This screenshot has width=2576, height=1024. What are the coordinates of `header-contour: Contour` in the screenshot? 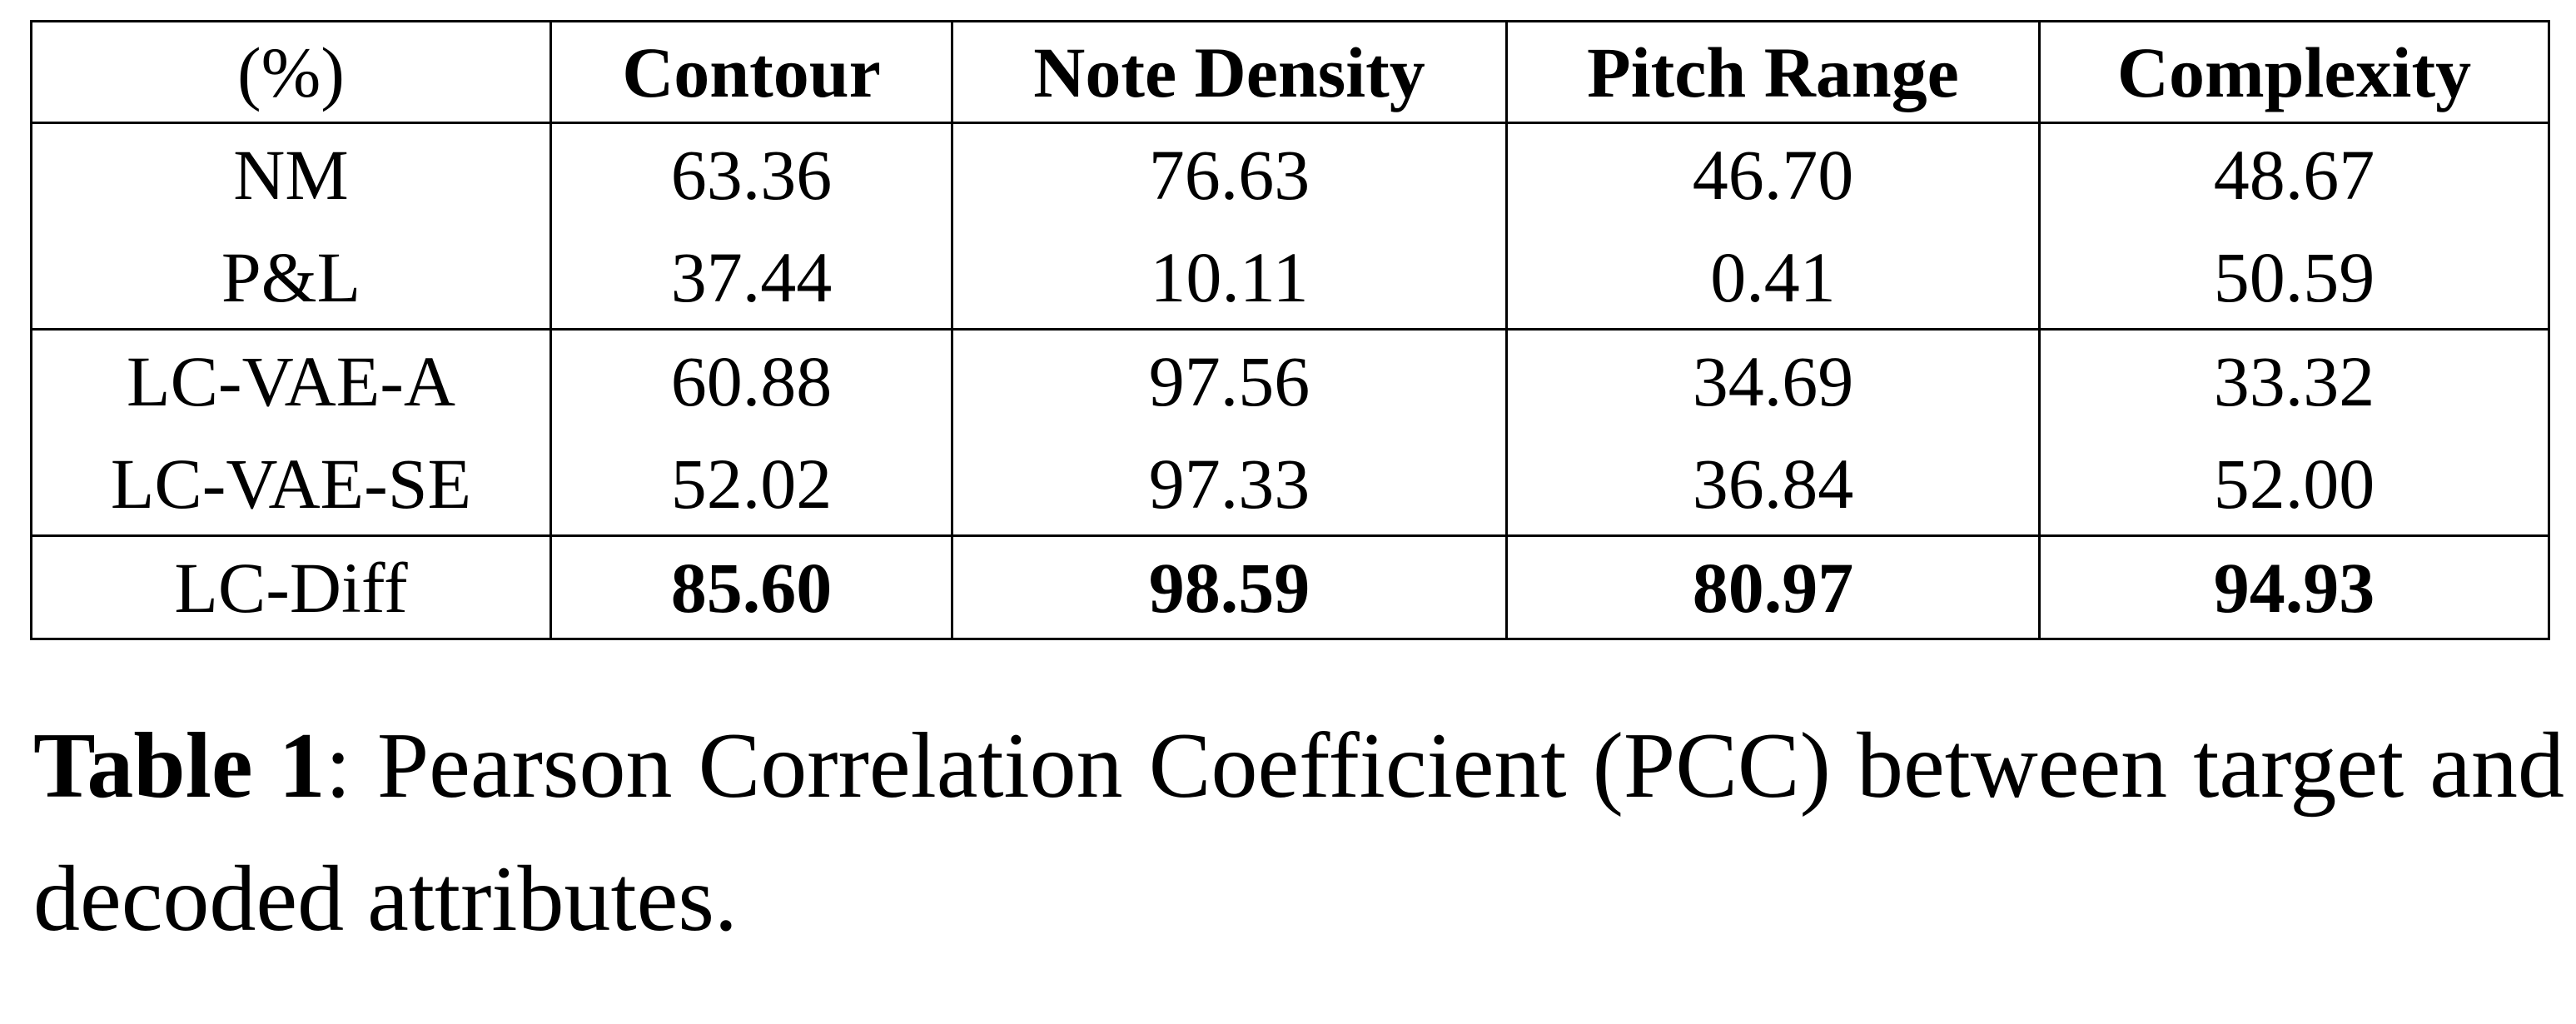 It's located at (751, 72).